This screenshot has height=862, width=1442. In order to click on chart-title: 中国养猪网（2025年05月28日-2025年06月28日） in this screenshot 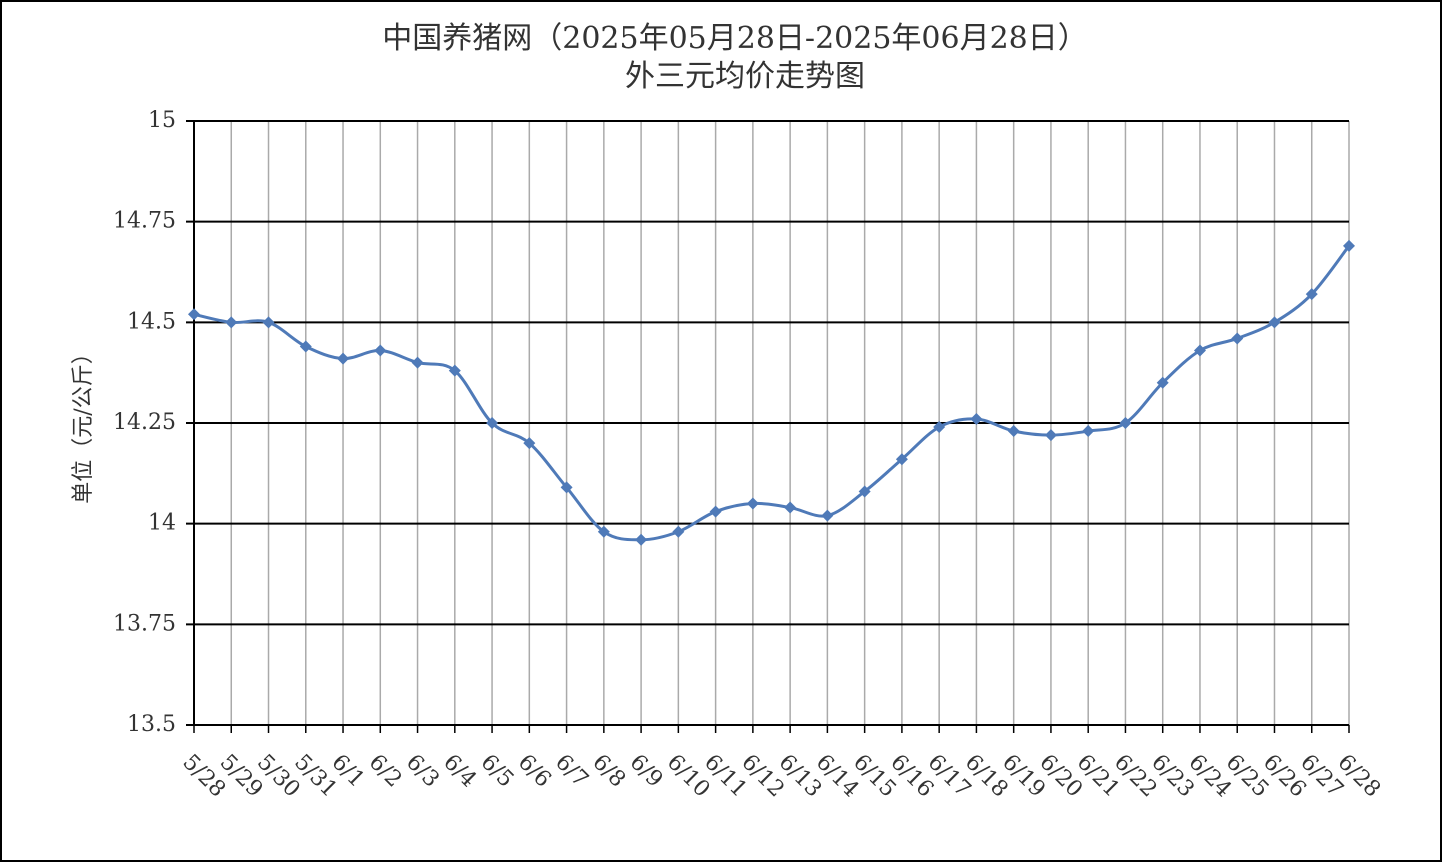, I will do `click(735, 38)`.